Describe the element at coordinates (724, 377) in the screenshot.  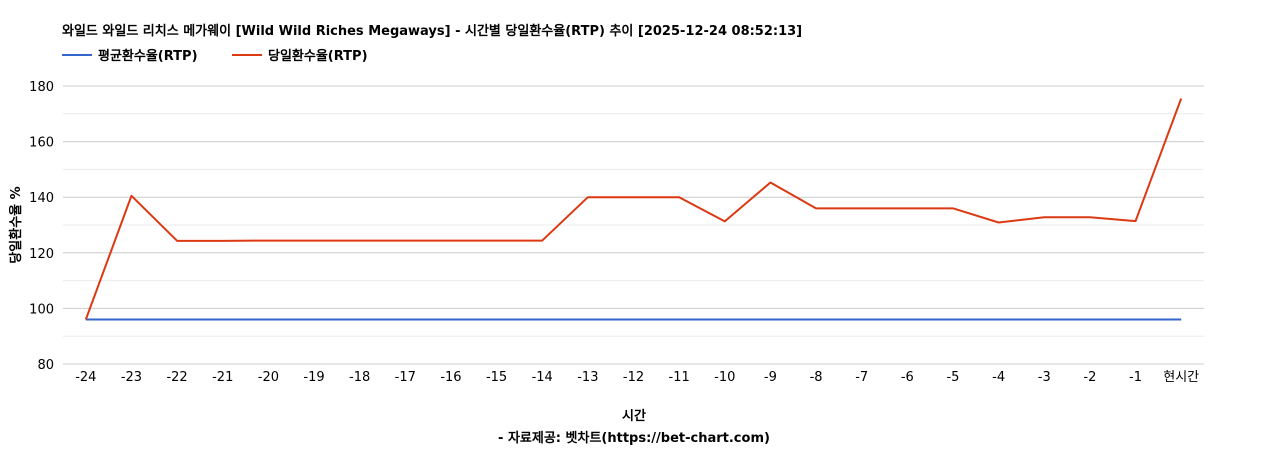
I see `x-tick-label: -10` at that location.